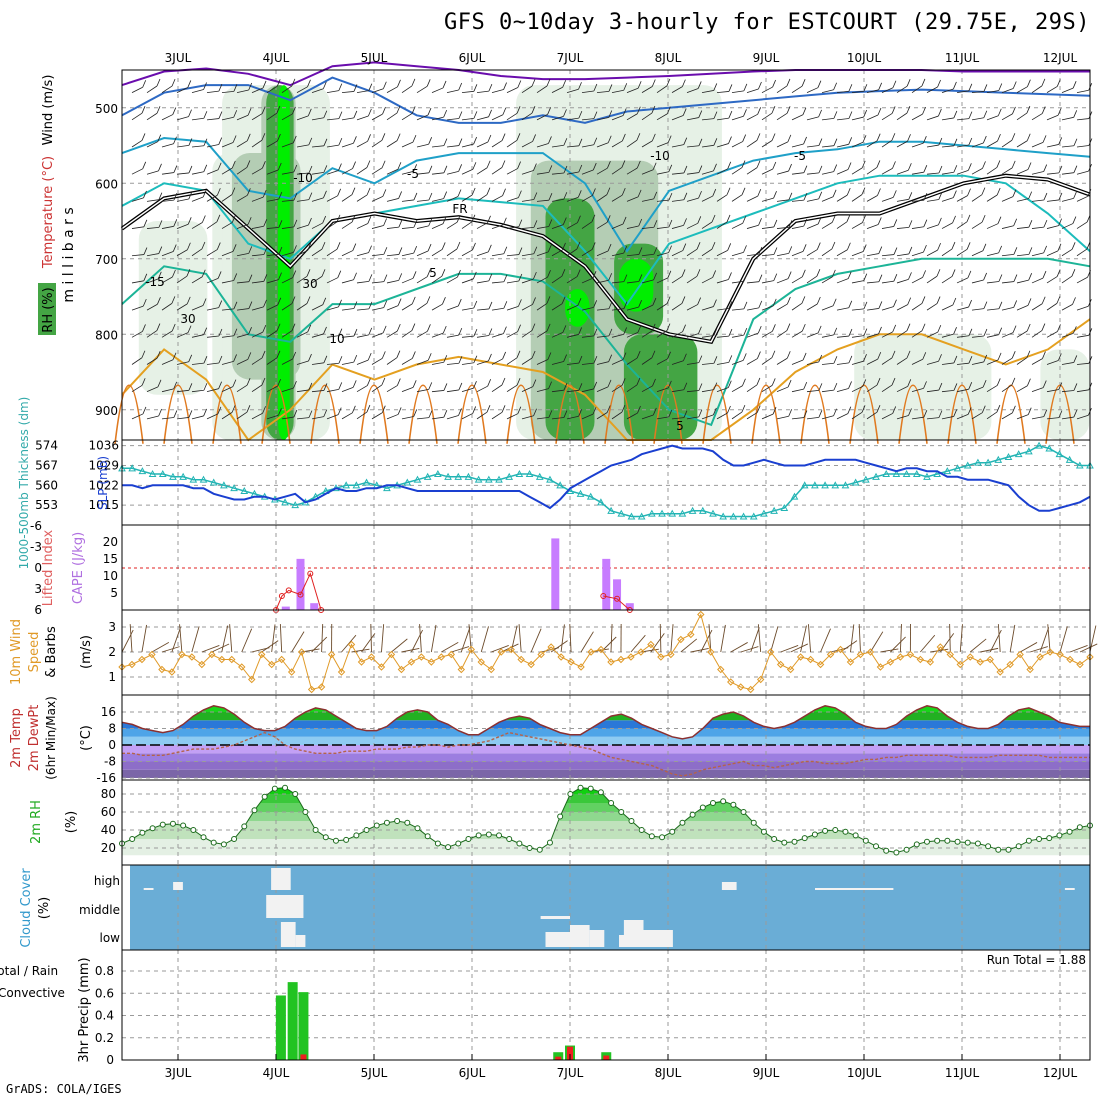 This screenshot has width=1100, height=1100. What do you see at coordinates (142, 659) in the screenshot?
I see `wind10-marker` at bounding box center [142, 659].